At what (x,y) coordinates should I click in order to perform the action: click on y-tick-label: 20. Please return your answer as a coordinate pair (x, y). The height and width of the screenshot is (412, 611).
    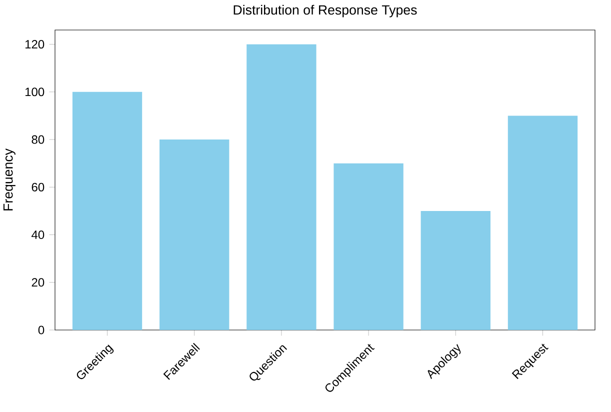
    Looking at the image, I should click on (38, 282).